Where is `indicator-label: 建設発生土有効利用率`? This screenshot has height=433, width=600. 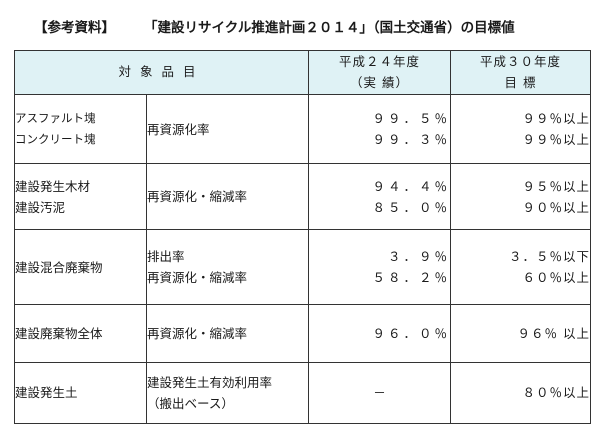 indicator-label: 建設発生土有効利用率 is located at coordinates (210, 382).